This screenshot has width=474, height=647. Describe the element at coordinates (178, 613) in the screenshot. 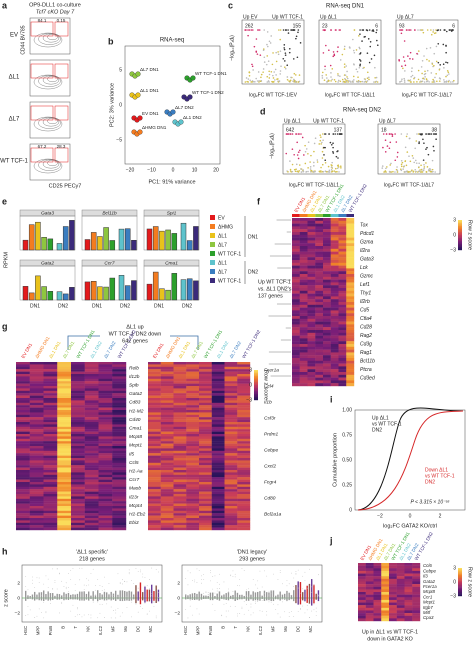

I see `tick-label: −2` at that location.